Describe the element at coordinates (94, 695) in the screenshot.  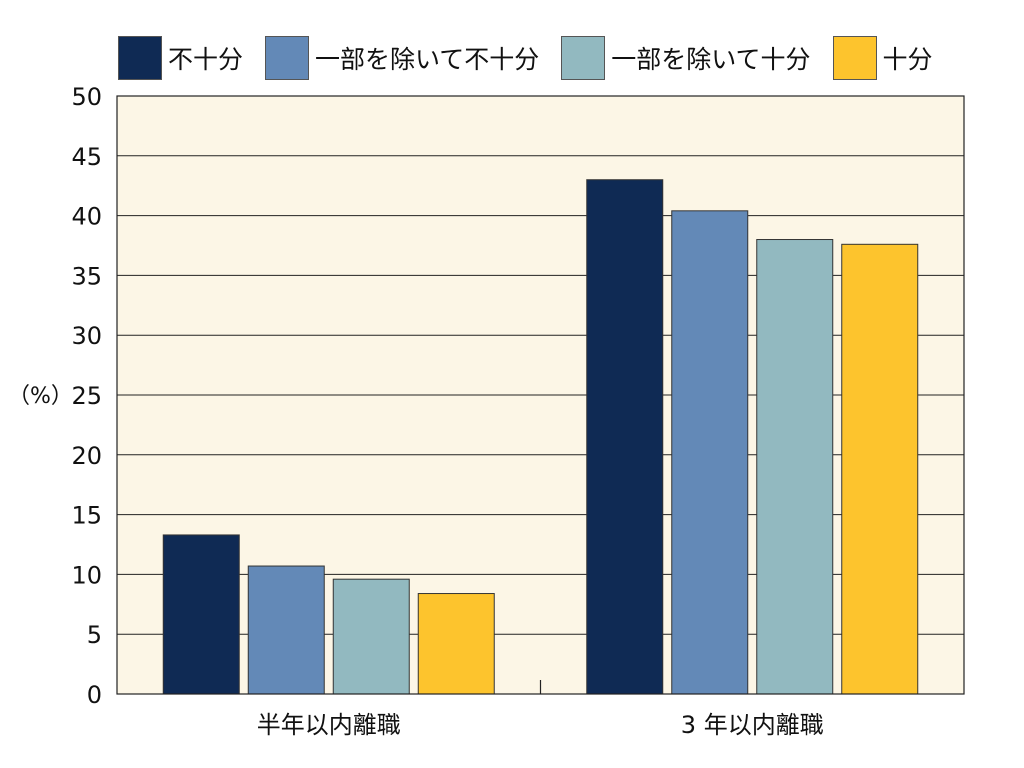
I see `y-tick-label: 0` at that location.